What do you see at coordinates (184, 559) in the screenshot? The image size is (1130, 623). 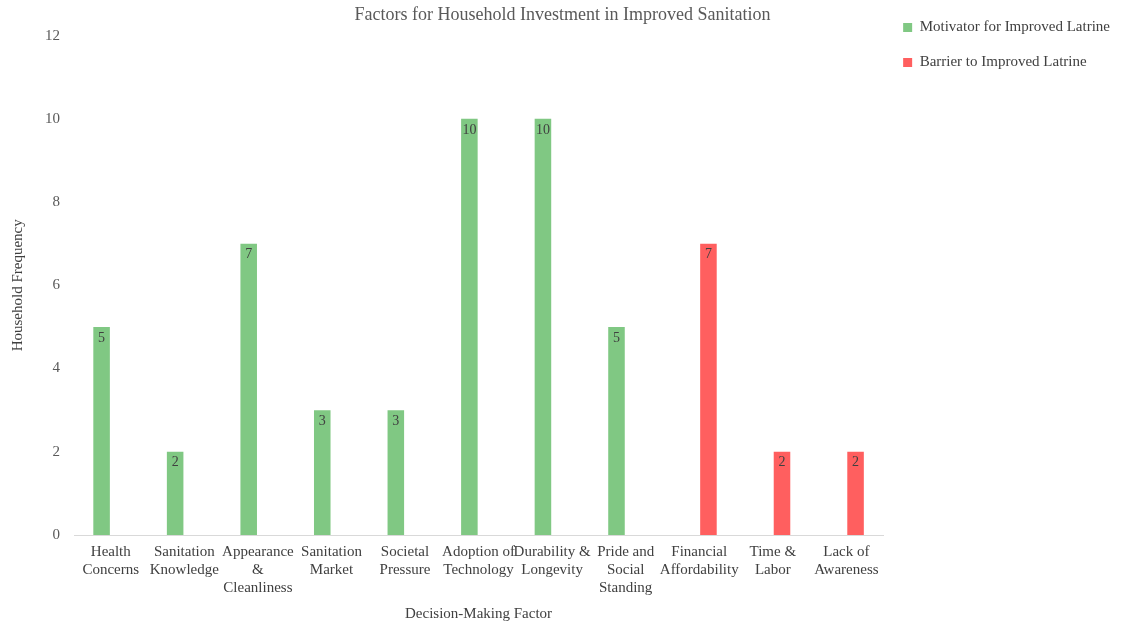 I see `x-tick-label: Sanitation Knowledge` at bounding box center [184, 559].